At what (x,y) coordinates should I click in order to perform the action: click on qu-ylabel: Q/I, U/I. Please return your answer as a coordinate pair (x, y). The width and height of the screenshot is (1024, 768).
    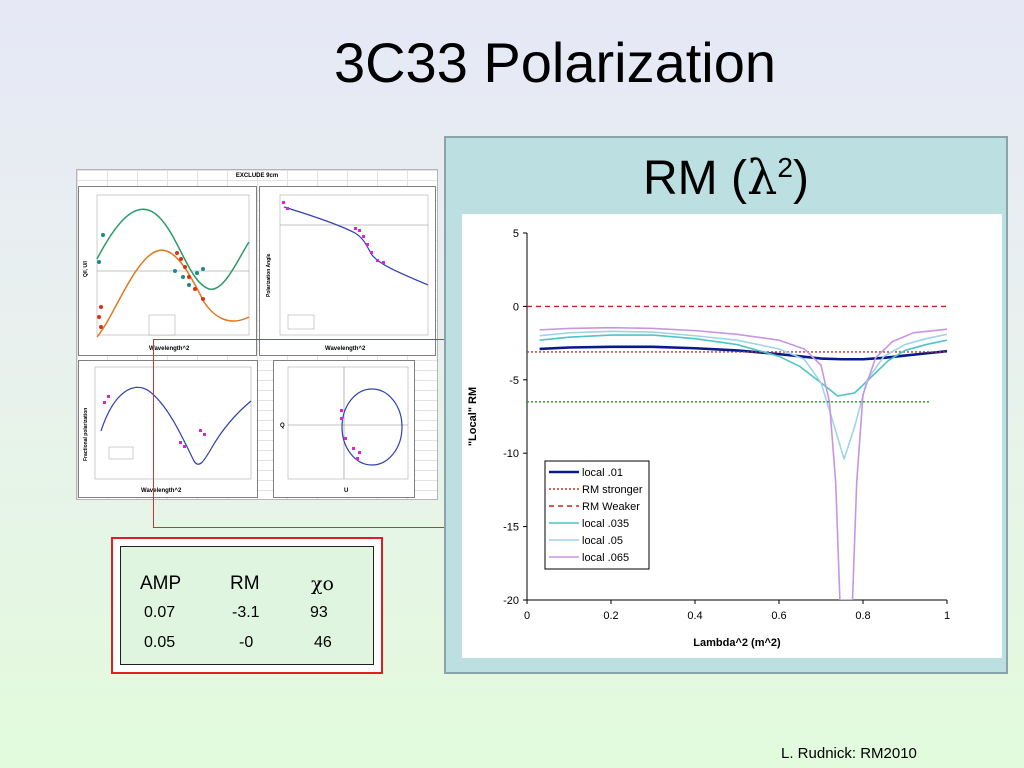
    Looking at the image, I should click on (86, 269).